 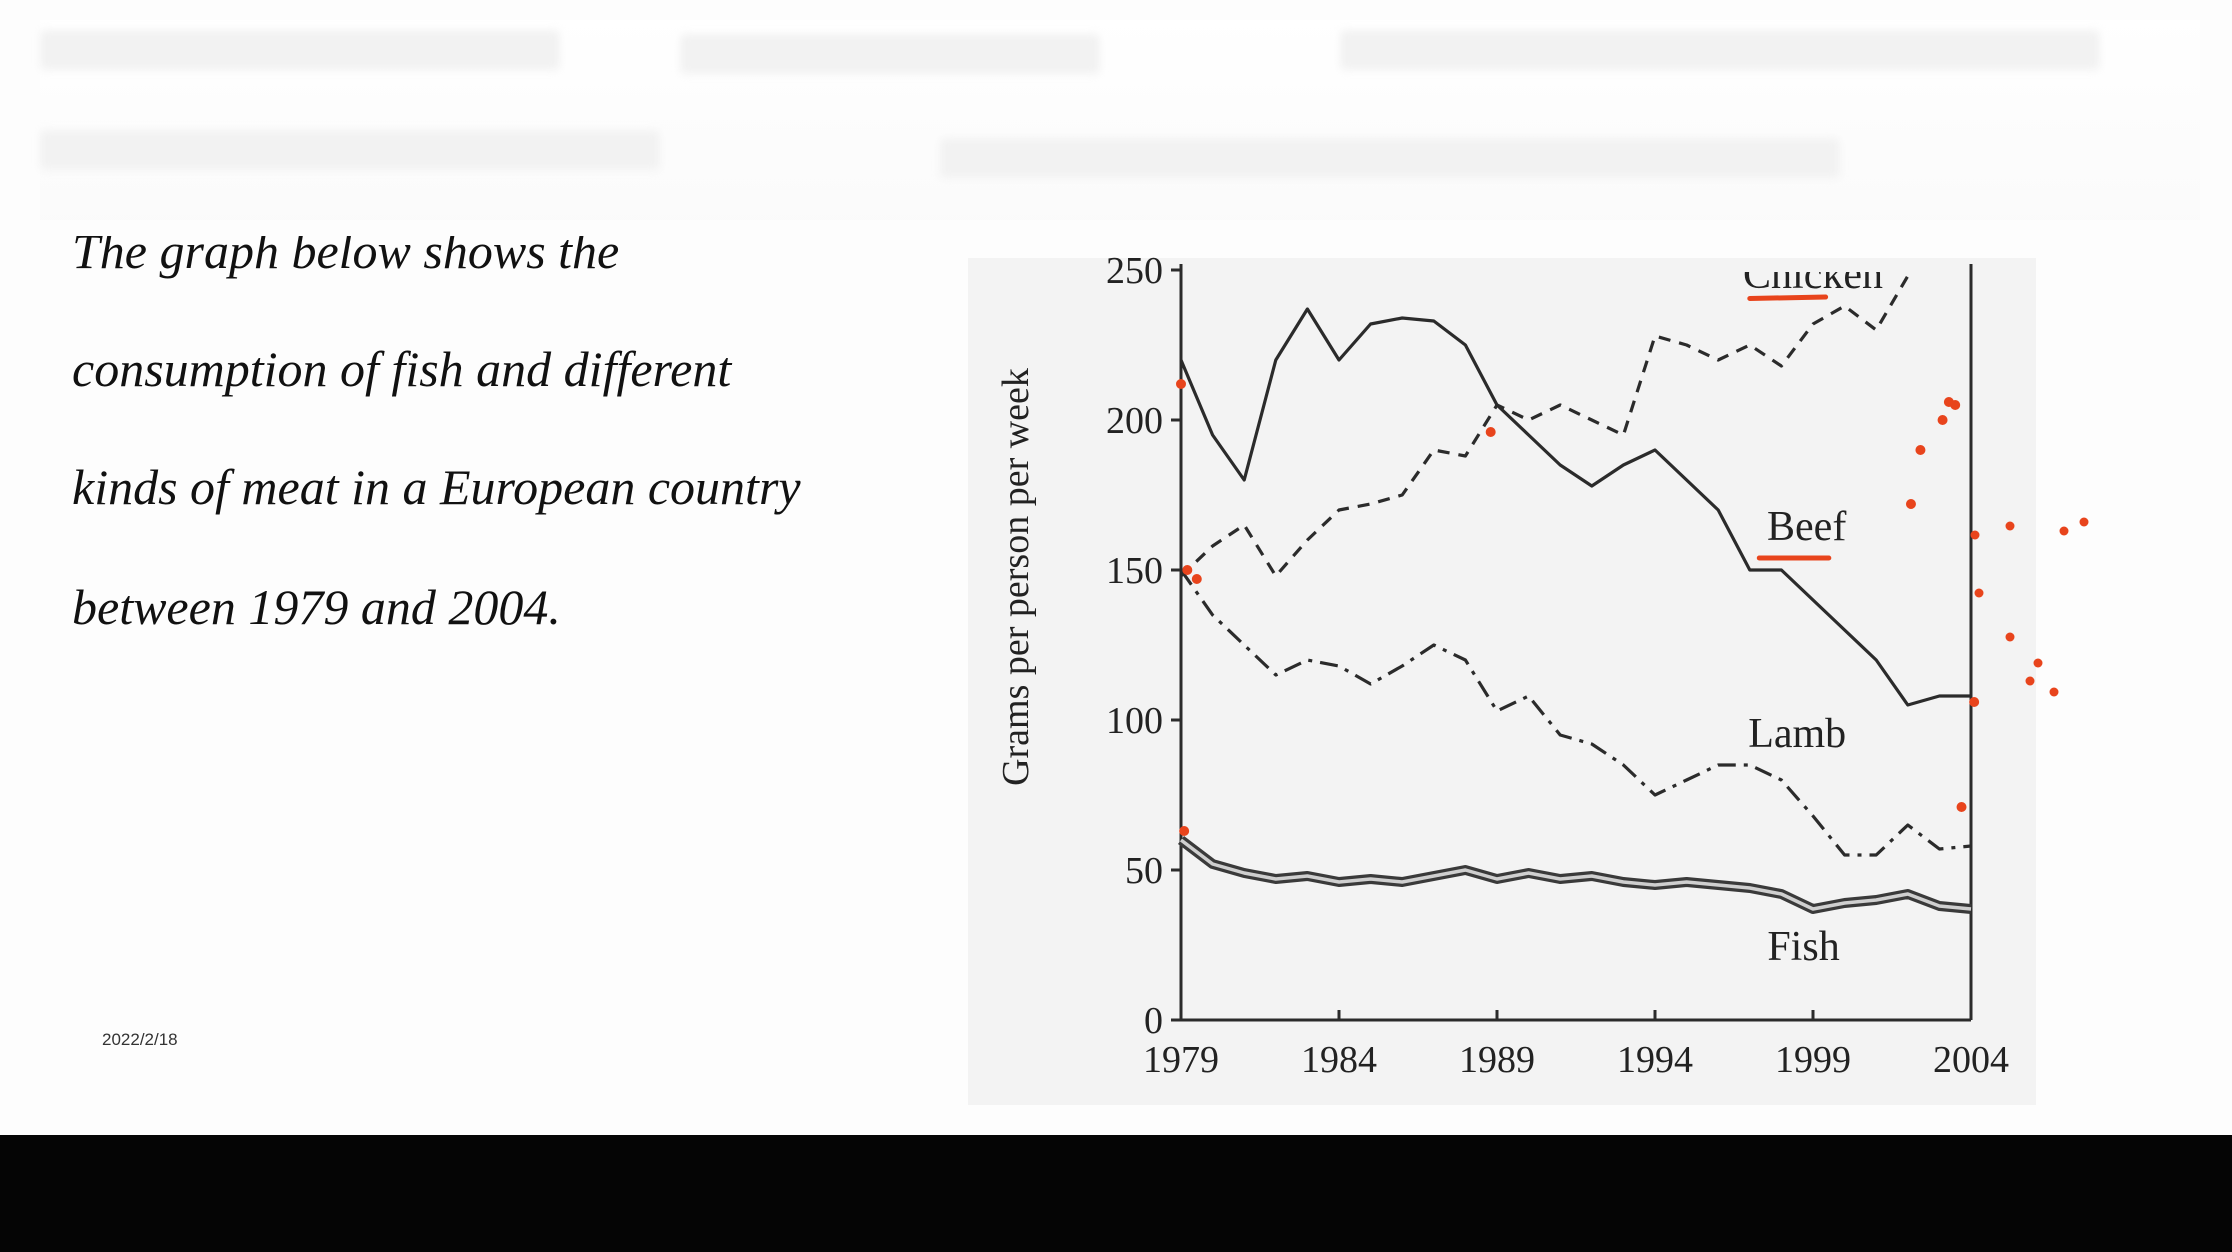 I want to click on series-label-fish: Fish, so click(x=1803, y=947).